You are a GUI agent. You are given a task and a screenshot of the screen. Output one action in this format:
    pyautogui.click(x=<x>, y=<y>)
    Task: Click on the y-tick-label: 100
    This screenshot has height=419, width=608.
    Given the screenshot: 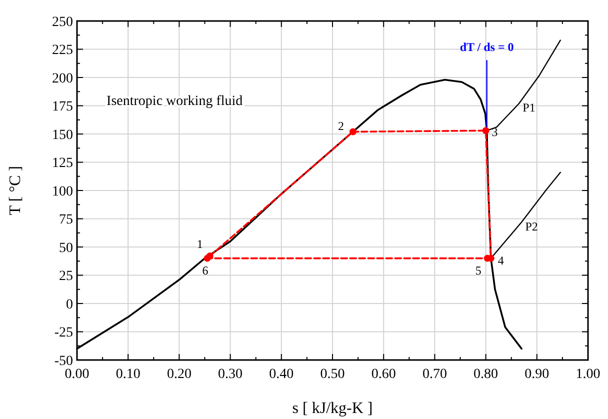 What is the action you would take?
    pyautogui.click(x=62, y=192)
    